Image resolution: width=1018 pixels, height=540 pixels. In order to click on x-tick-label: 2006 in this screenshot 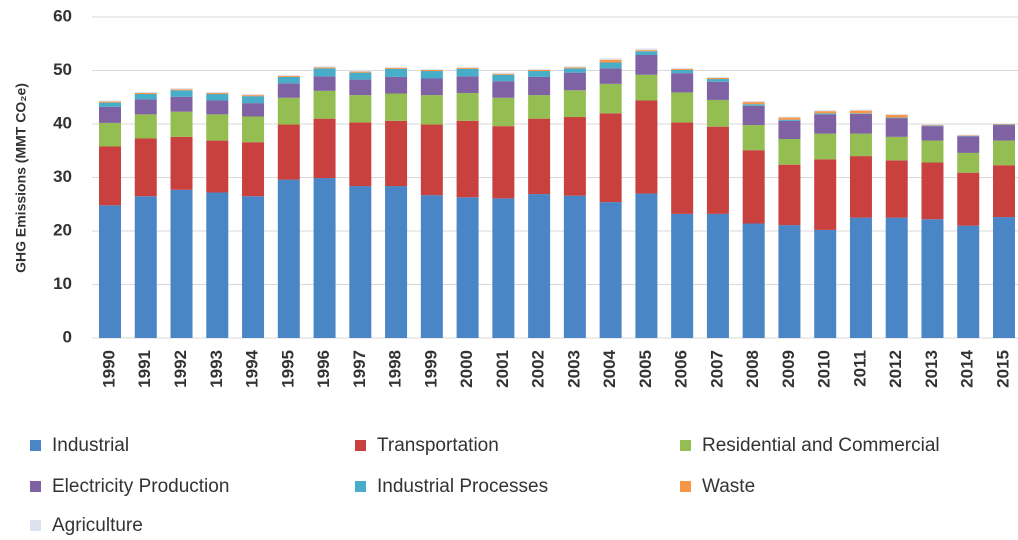, I will do `click(681, 369)`.